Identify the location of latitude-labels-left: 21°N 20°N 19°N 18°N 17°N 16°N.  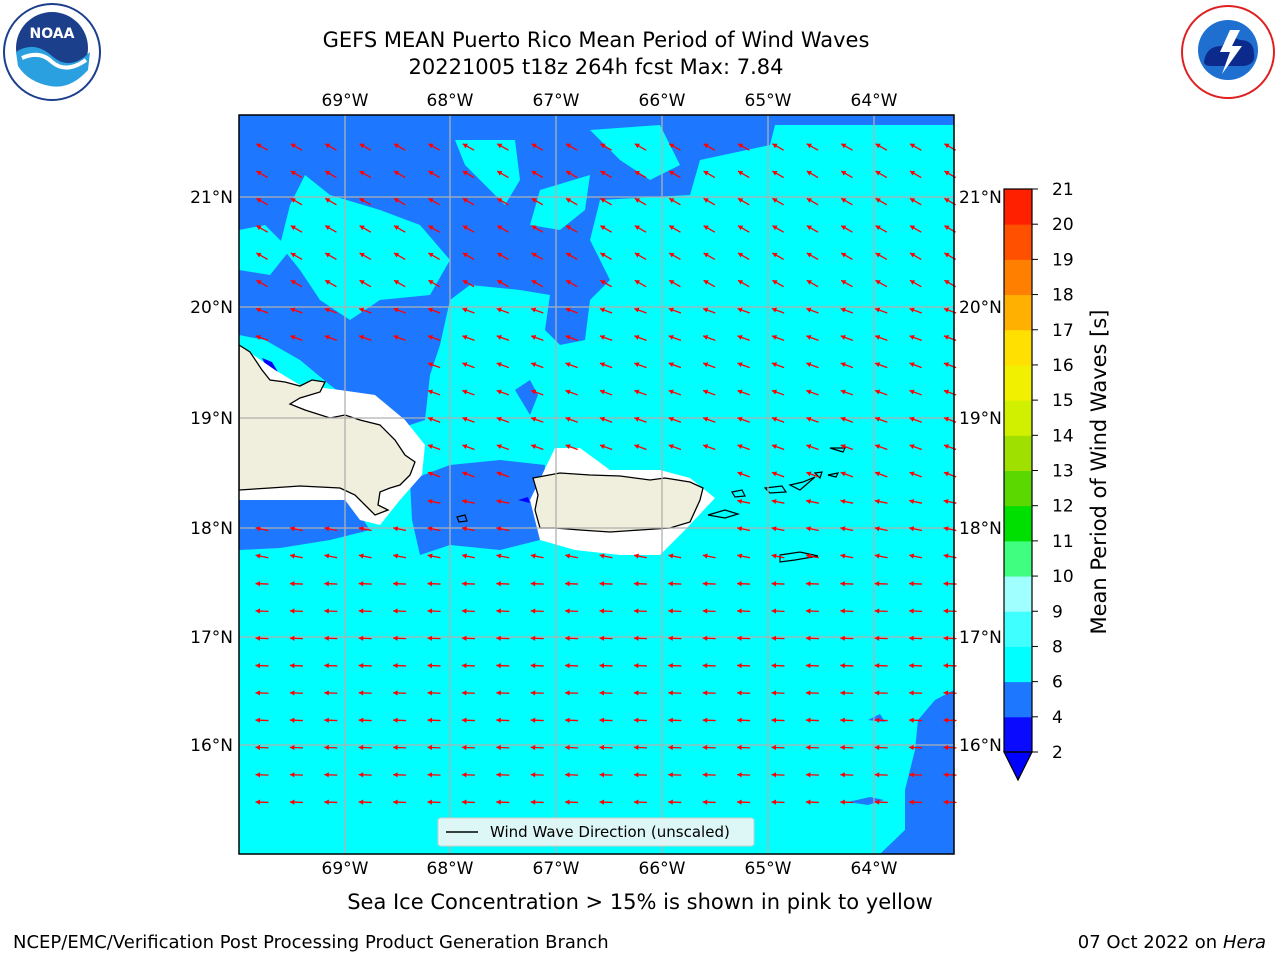
(211, 472).